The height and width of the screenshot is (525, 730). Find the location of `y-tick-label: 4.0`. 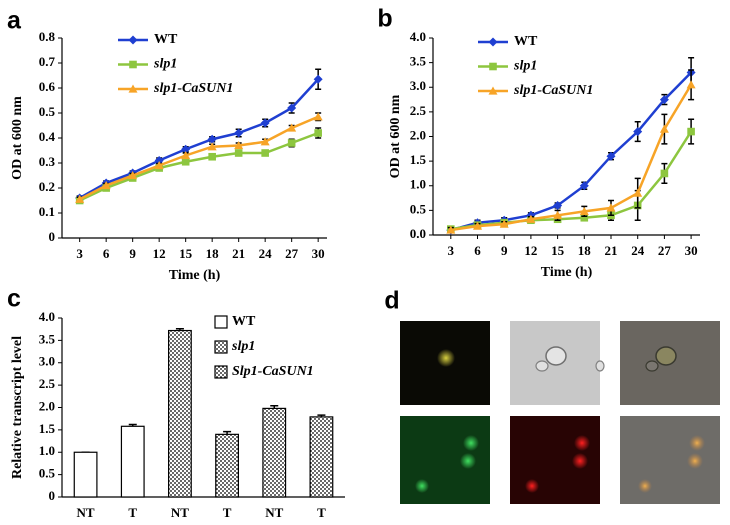

y-tick-label: 4.0 is located at coordinates (47, 316).